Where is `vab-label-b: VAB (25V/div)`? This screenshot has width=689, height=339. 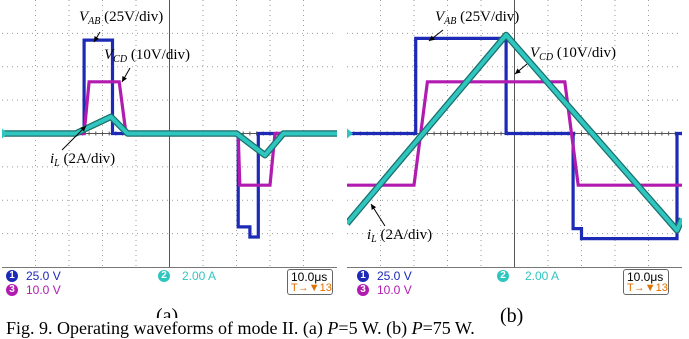 vab-label-b: VAB (25V/div) is located at coordinates (477, 18).